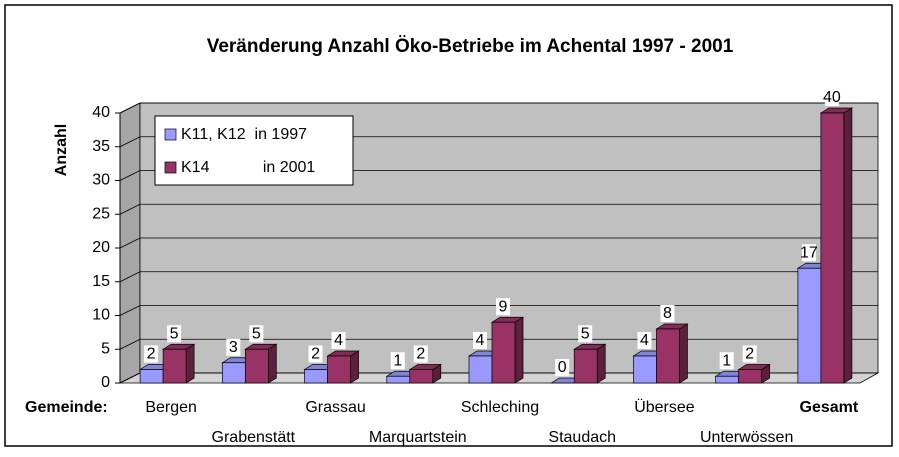 The height and width of the screenshot is (457, 899). I want to click on data-label: 8, so click(667, 313).